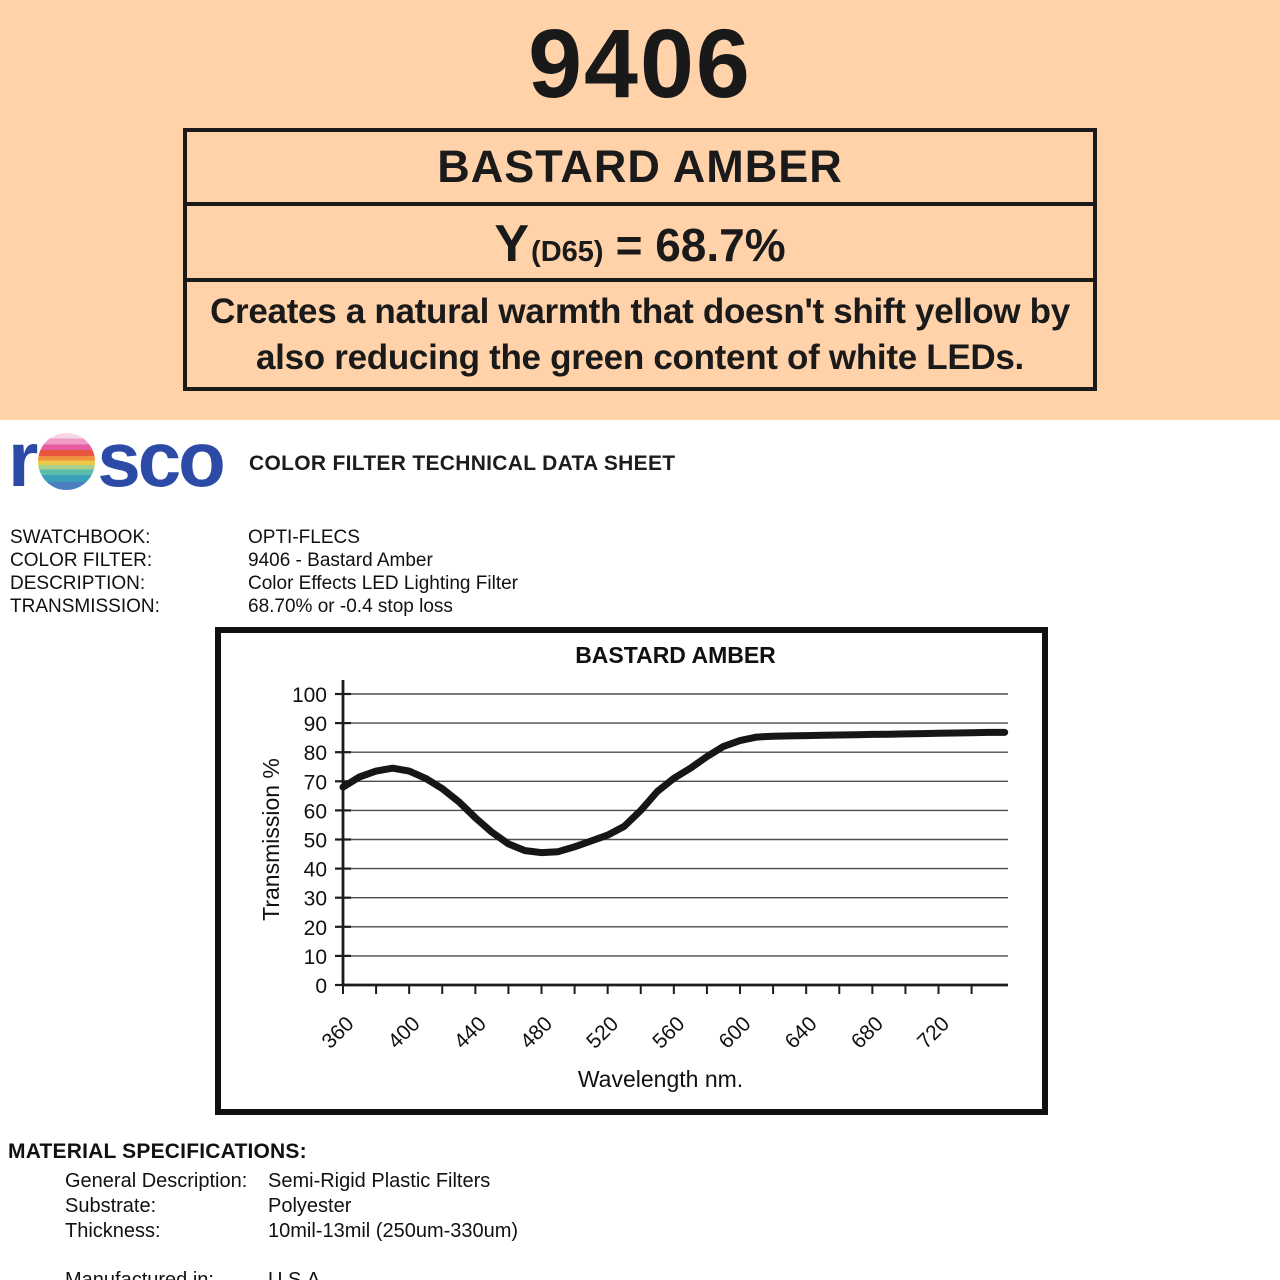 This screenshot has height=1280, width=1280. Describe the element at coordinates (113, 1231) in the screenshot. I see `spec-label: Thickness:` at that location.